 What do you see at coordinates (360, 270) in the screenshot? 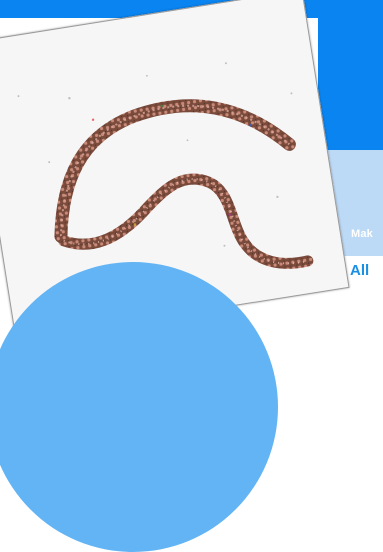
I see `all-link: All` at bounding box center [360, 270].